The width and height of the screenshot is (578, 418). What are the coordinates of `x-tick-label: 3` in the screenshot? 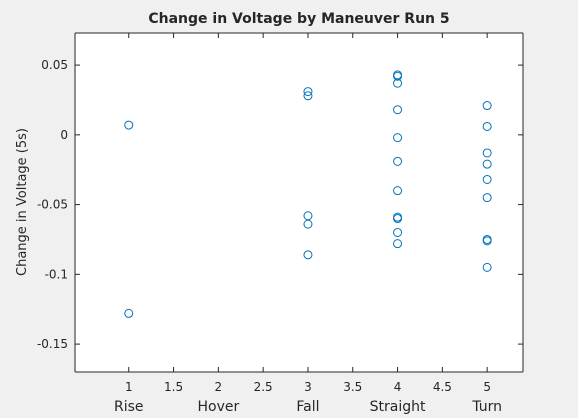 It's located at (308, 387).